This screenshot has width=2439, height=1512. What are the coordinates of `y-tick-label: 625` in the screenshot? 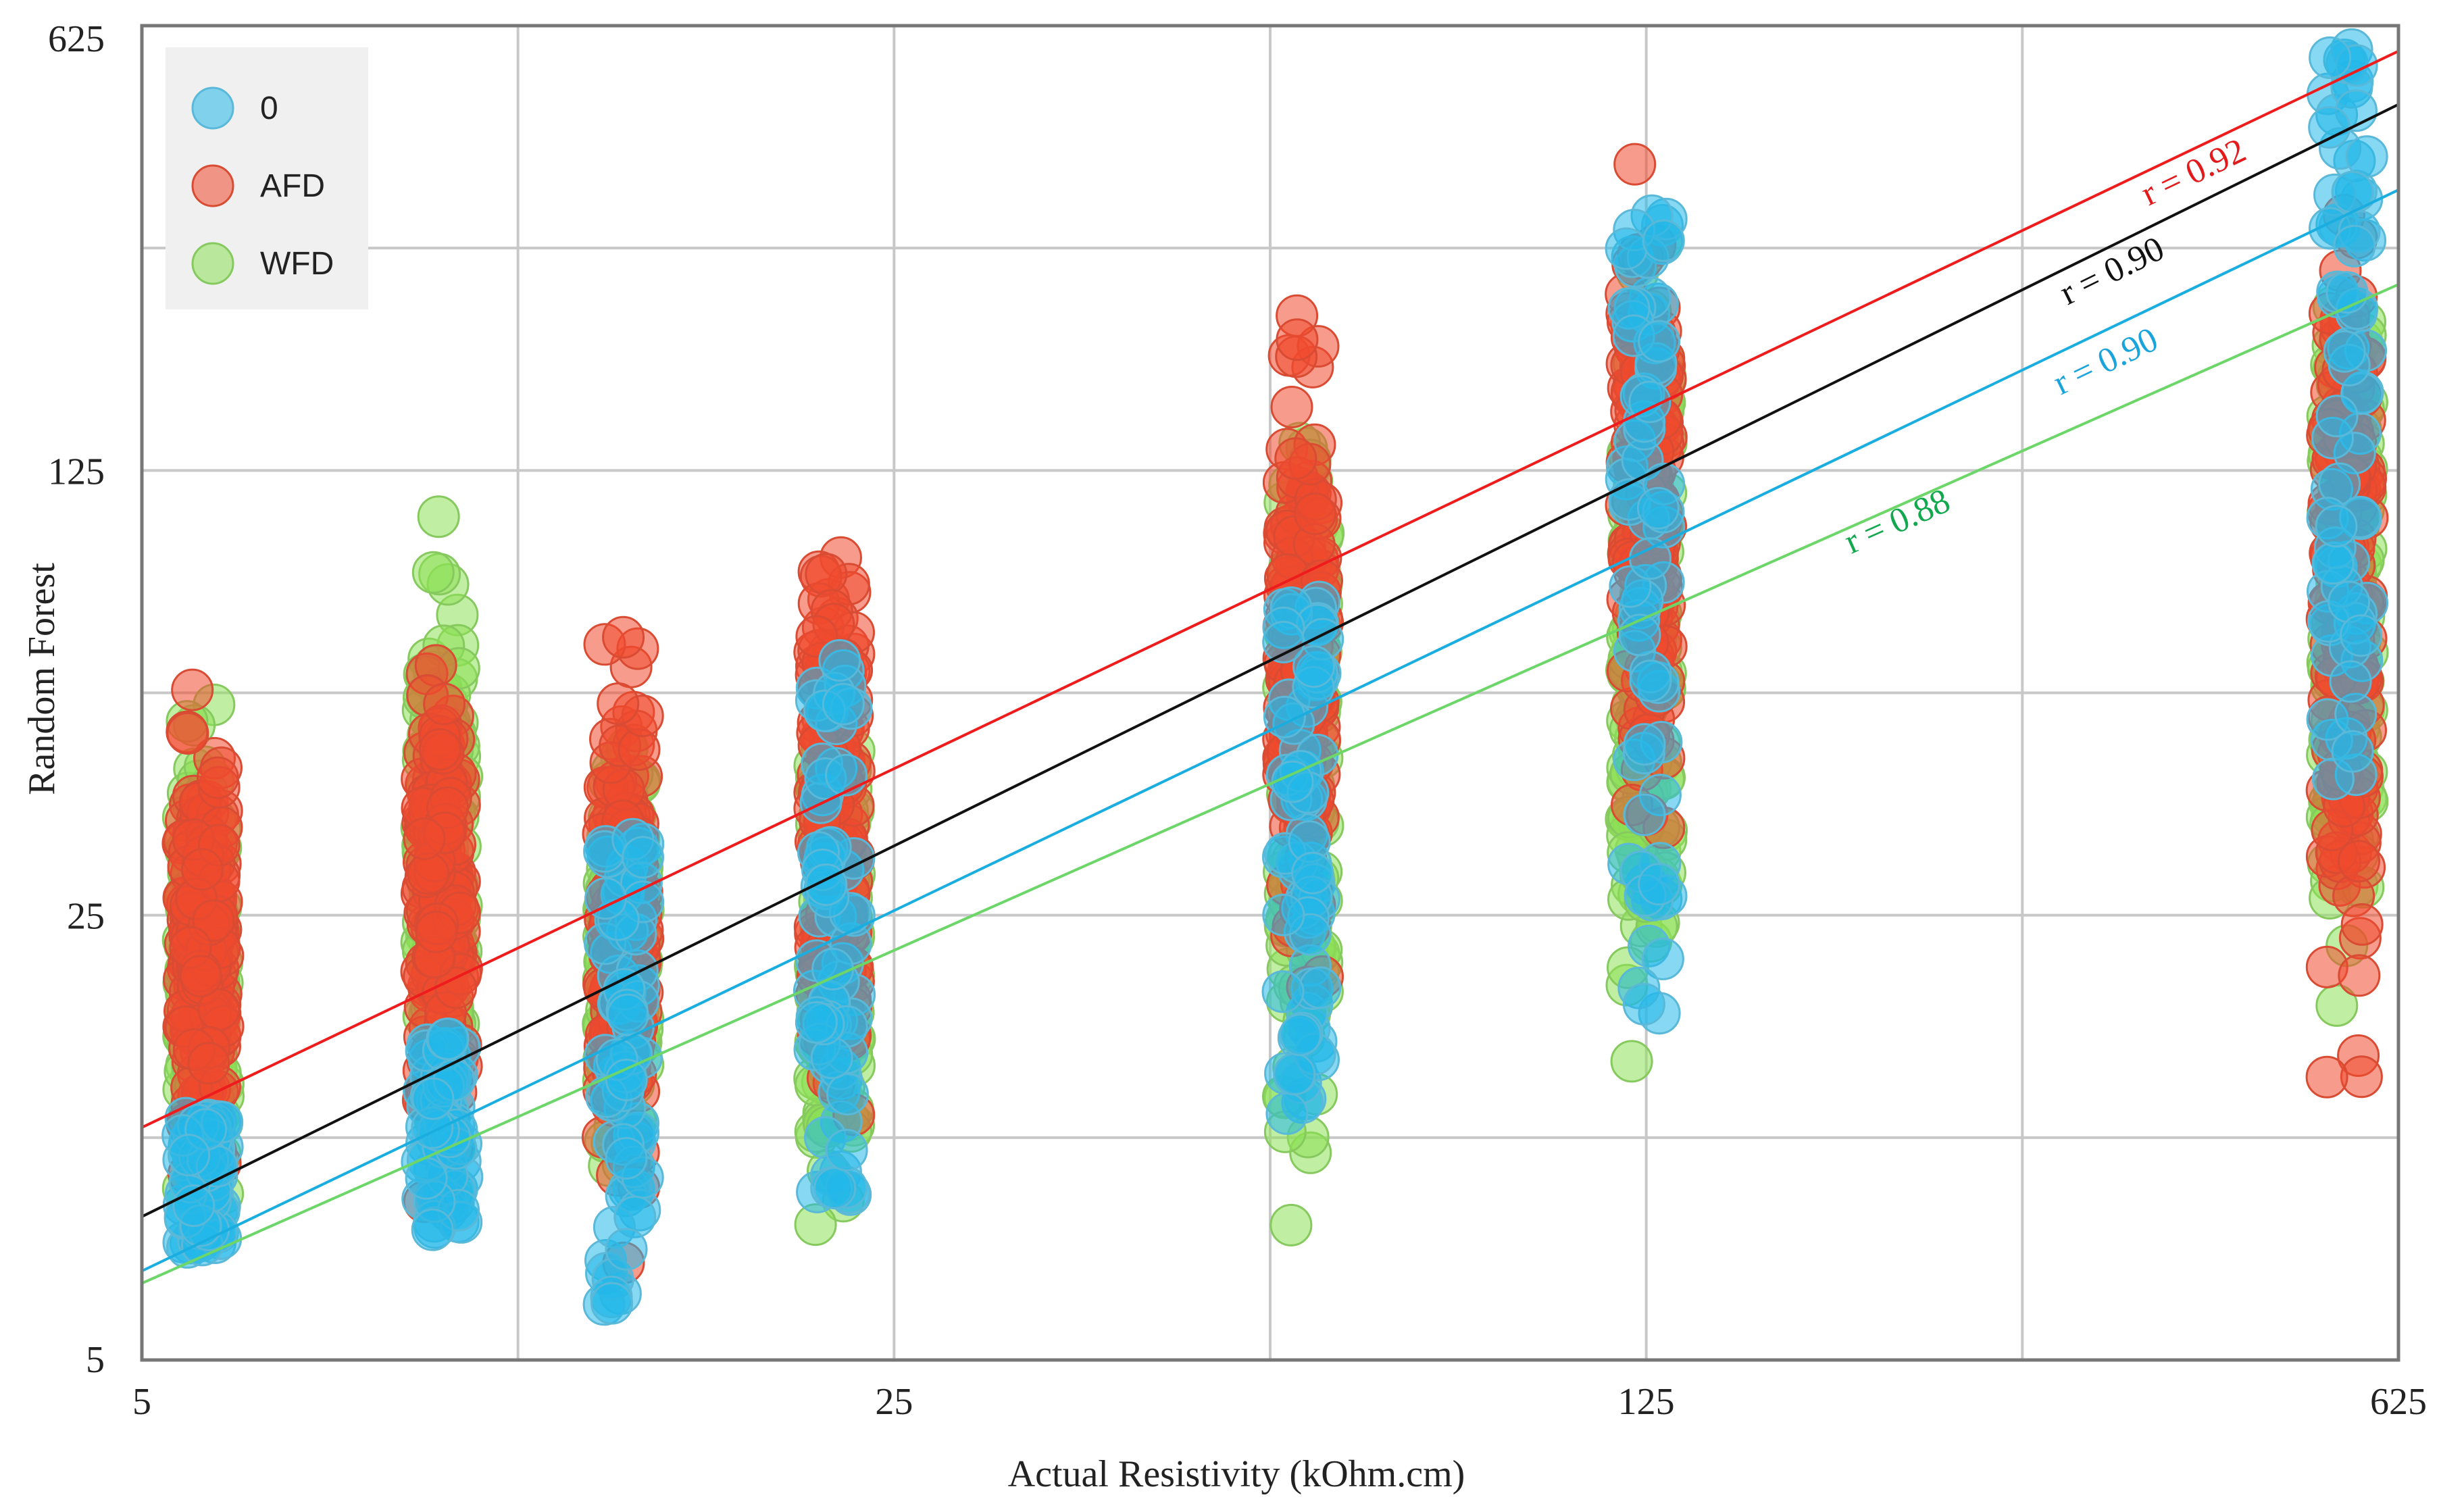 It's located at (76, 39).